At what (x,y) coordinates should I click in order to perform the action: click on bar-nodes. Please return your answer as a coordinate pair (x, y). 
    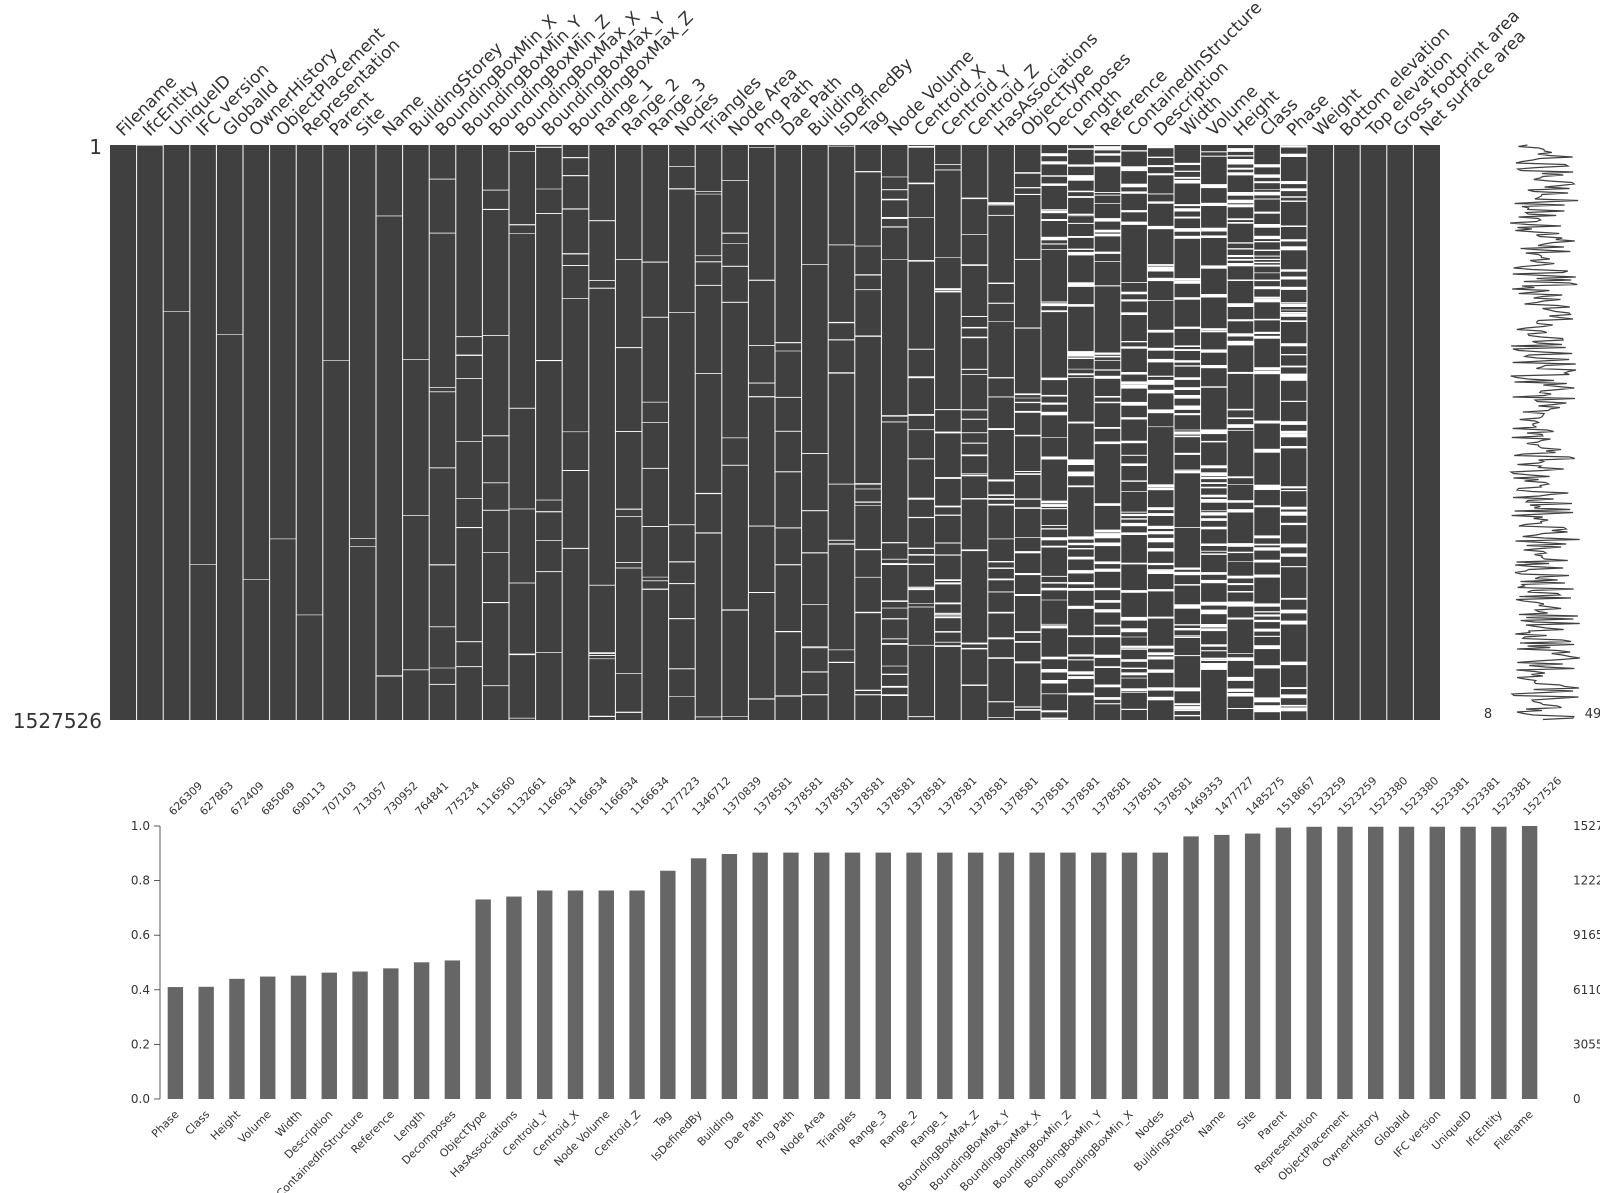
    Looking at the image, I should click on (1160, 975).